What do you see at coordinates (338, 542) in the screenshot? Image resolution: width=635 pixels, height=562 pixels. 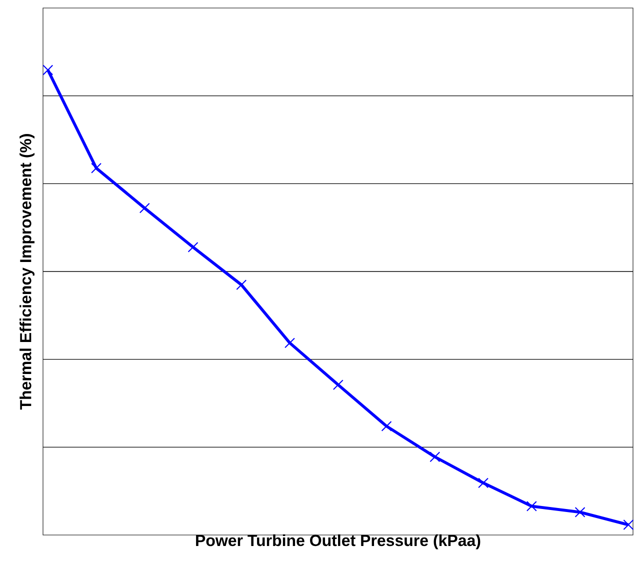 I see `x-axis-title: Power Turbine Outlet Pressure (kPaa)` at bounding box center [338, 542].